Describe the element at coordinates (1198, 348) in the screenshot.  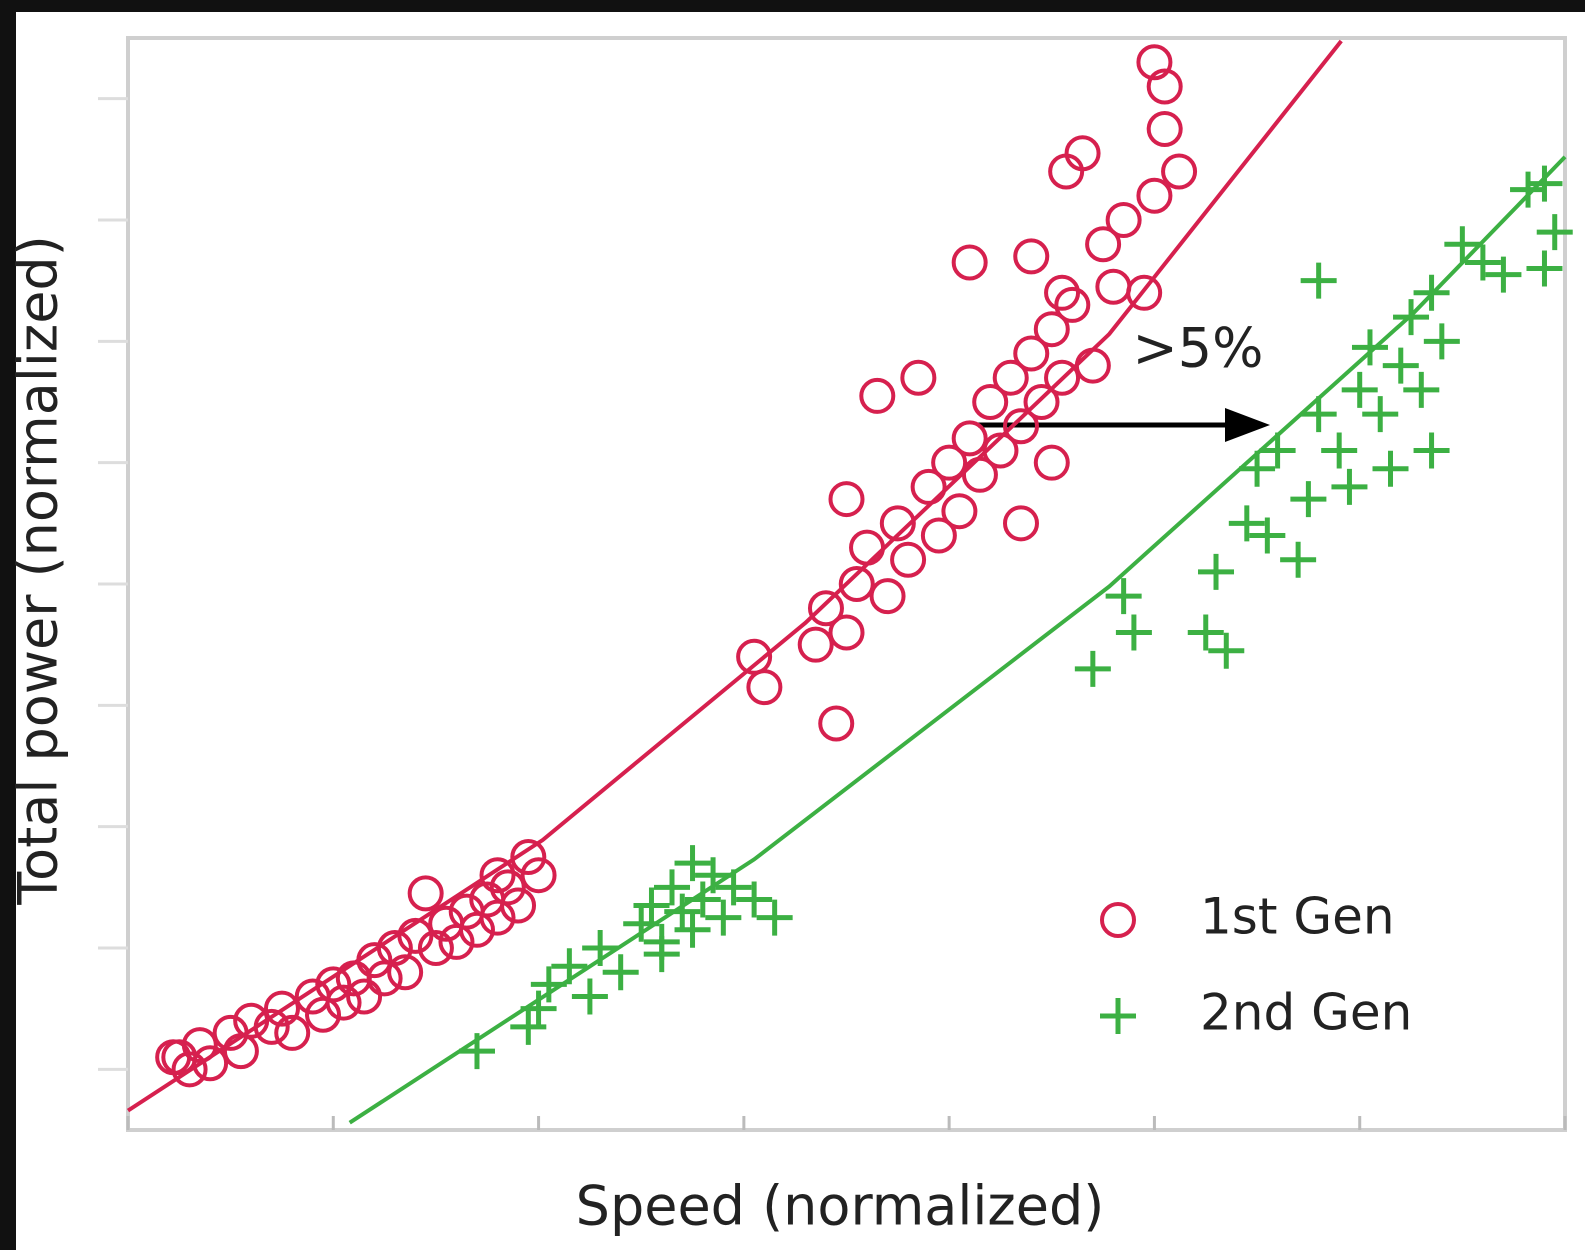
I see `annotation: >5%` at that location.